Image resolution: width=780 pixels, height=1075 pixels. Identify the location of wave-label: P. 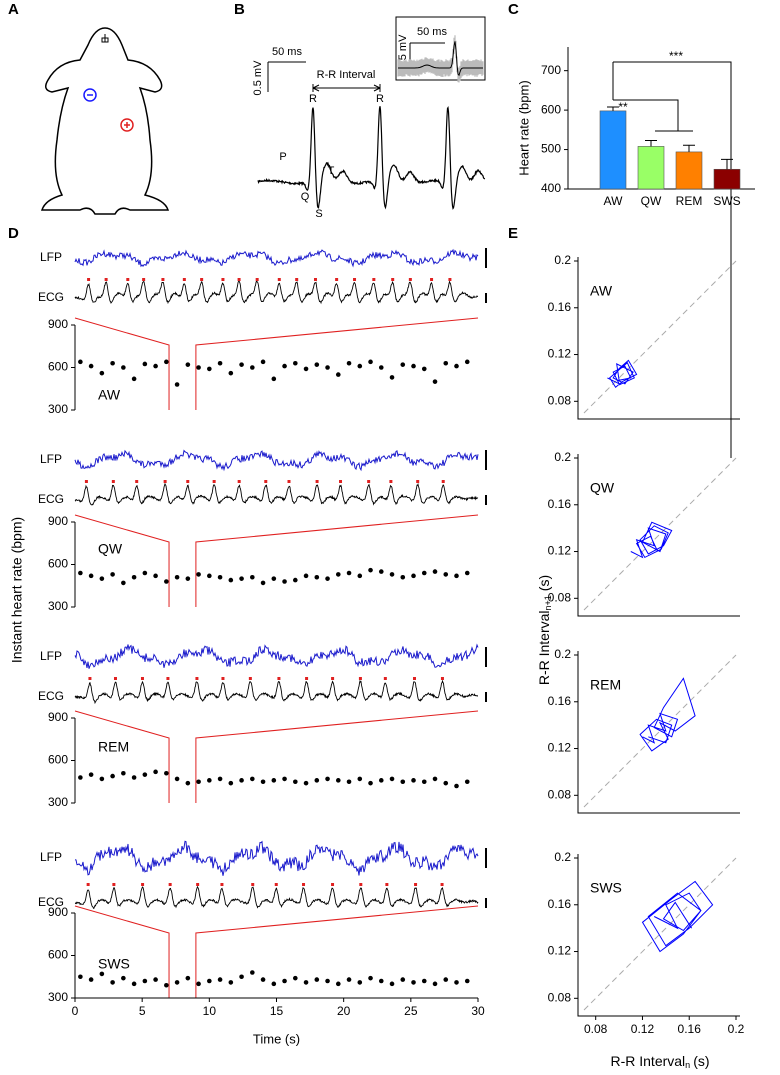
(282, 157).